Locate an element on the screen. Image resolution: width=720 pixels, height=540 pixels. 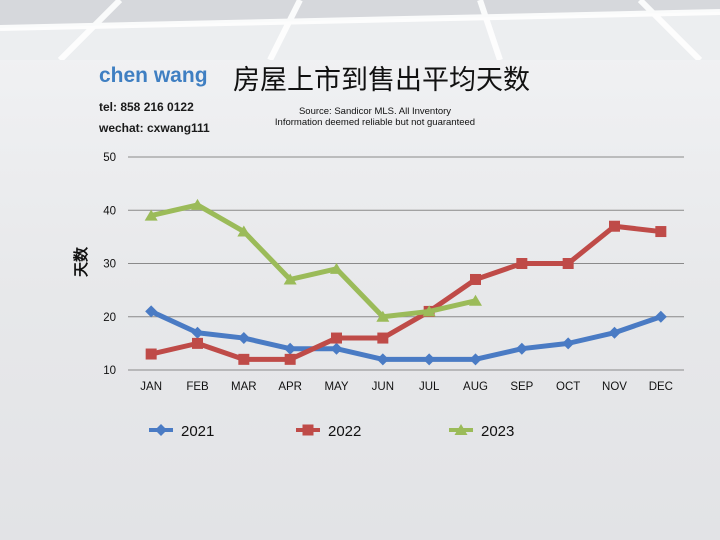
x-tick-labels: JAN FEB MAR APR MAY JUN JUL AUG SEP OCT NOV DEC is located at coordinates (406, 387).